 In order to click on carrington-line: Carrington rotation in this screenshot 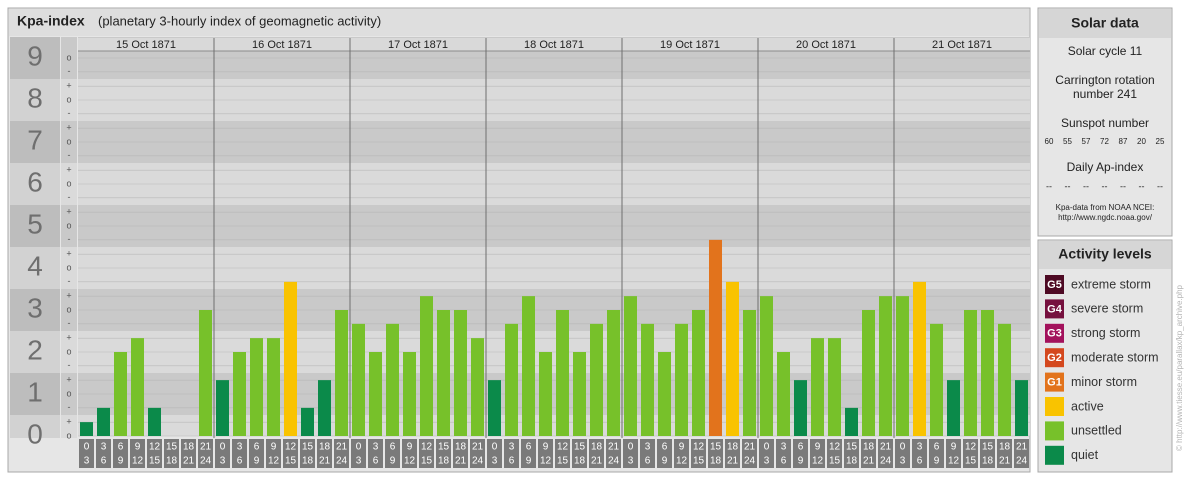, I will do `click(1104, 80)`.